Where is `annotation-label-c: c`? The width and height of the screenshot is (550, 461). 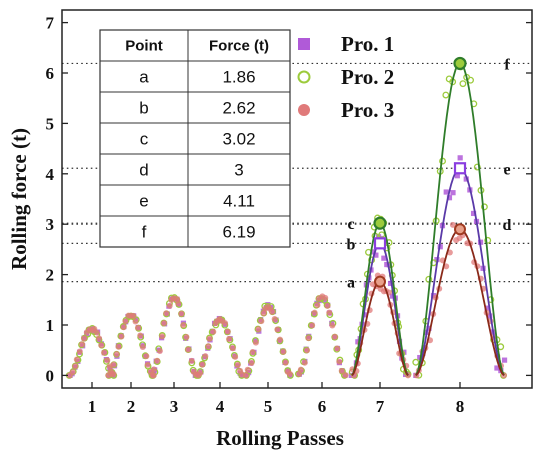 annotation-label-c: c is located at coordinates (350, 224).